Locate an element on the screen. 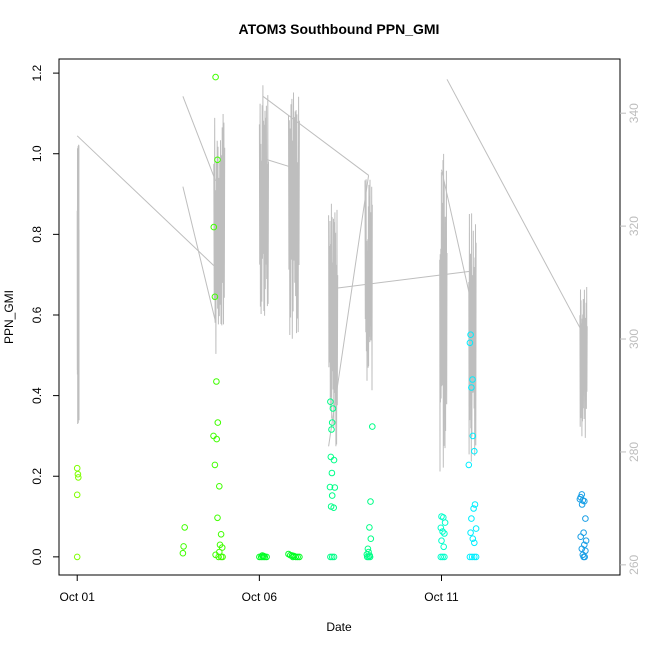 The image size is (650, 650). y-axis-left: 0.0 0.2 0.4 0.6 0.8 1.0 1.2 is located at coordinates (44, 314).